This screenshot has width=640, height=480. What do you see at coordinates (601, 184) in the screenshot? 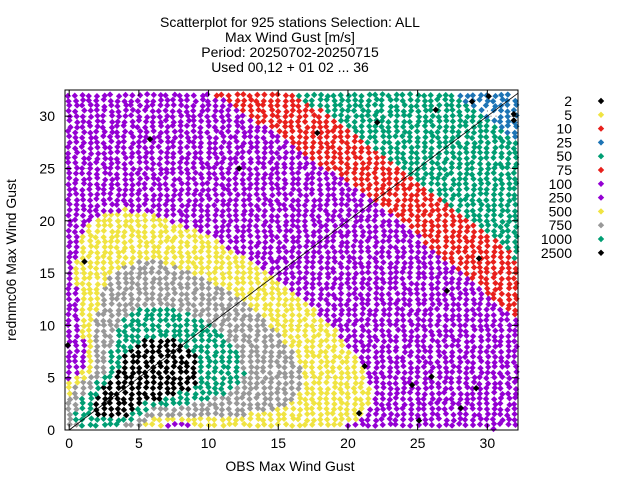
I see `legend-marker` at bounding box center [601, 184].